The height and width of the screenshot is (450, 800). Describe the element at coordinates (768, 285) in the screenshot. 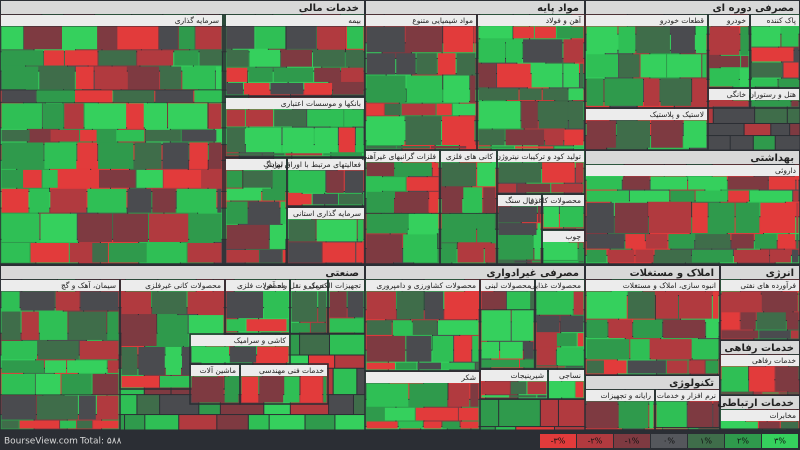

I see `group-title: فرآورده های نفتی` at that location.